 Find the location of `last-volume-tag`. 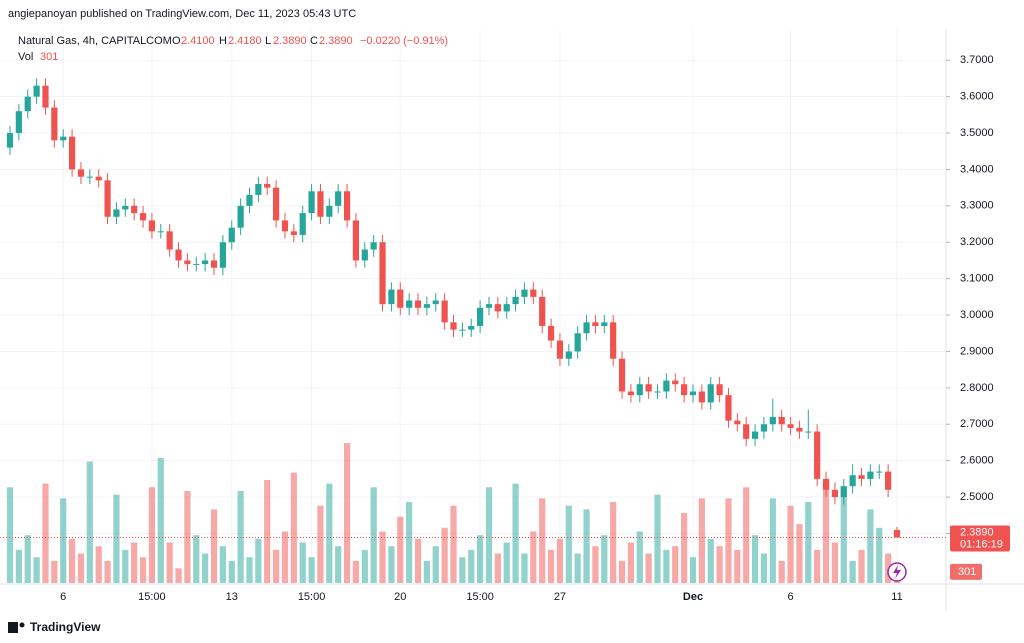

last-volume-tag is located at coordinates (966, 571).